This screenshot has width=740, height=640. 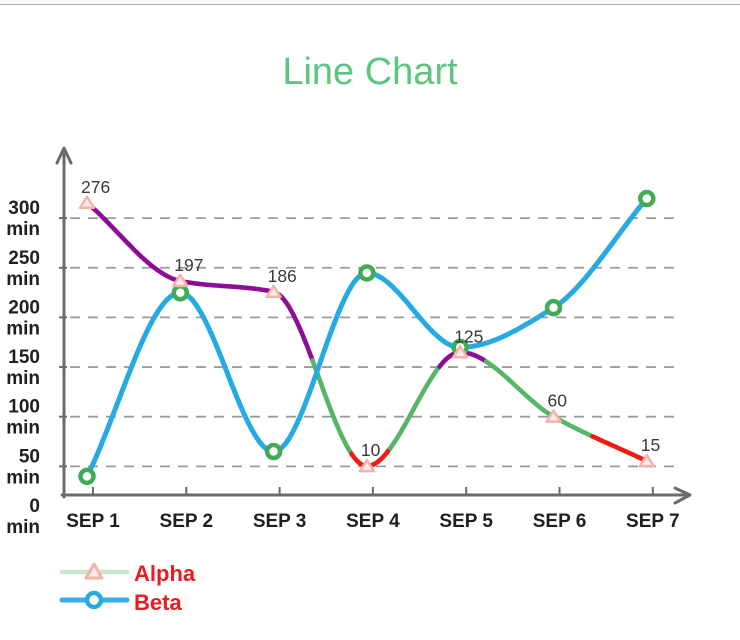 I want to click on legend-beta-circle-icon, so click(x=94, y=600).